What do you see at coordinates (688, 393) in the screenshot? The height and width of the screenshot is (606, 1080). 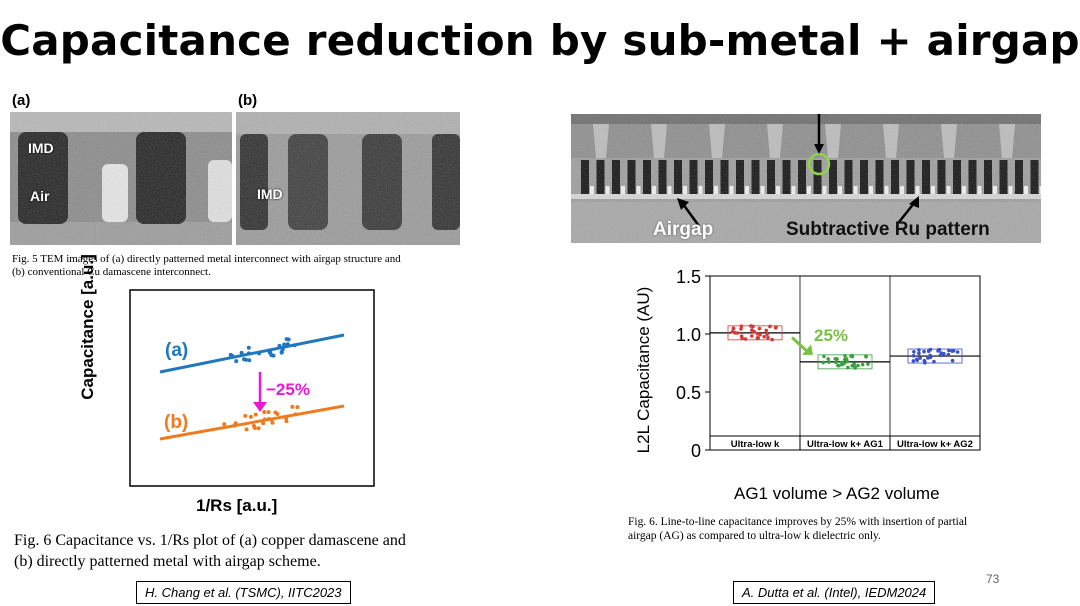 I see `y-tick-label: 0.5` at bounding box center [688, 393].